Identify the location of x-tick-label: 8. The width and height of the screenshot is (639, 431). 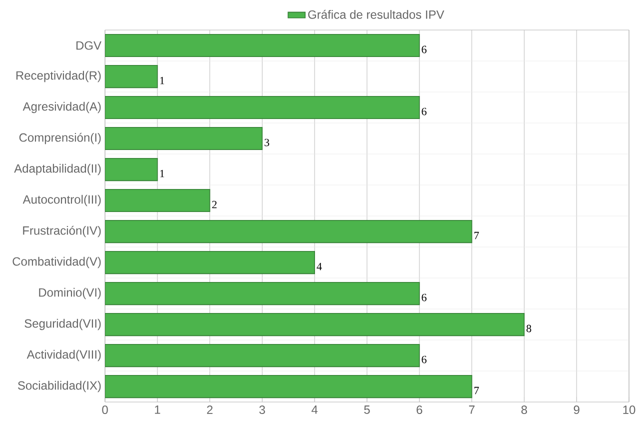
(524, 410).